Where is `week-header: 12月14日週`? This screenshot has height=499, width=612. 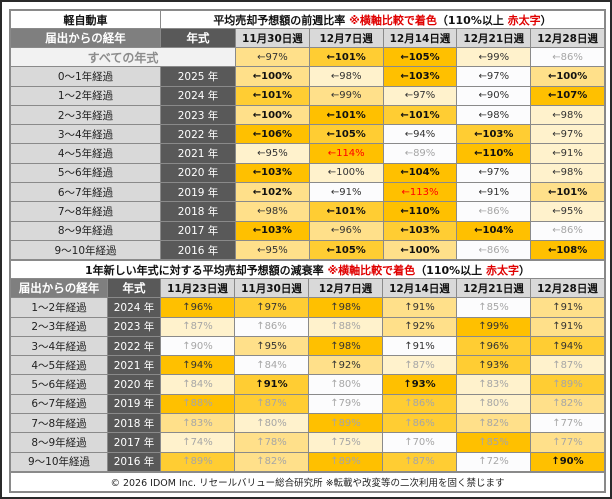
week-header: 12月14日週 is located at coordinates (419, 288).